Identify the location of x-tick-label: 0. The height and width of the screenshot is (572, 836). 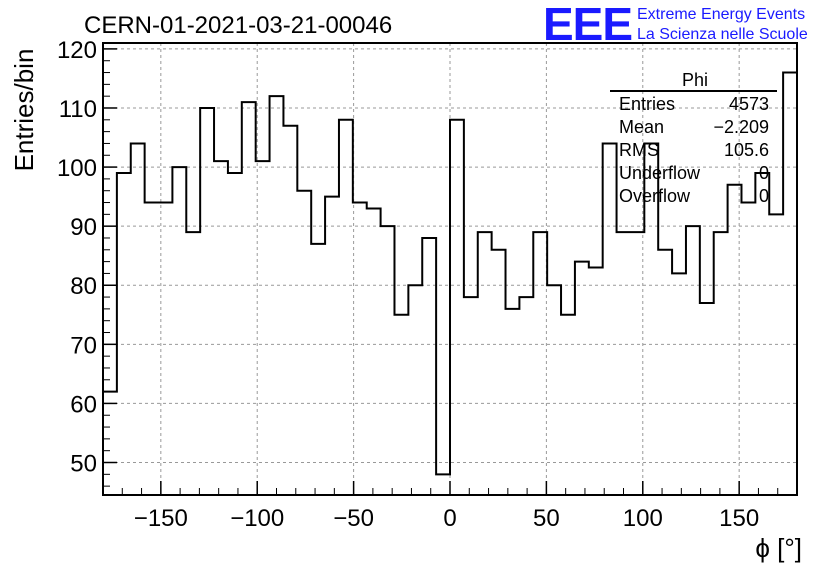
(449, 518).